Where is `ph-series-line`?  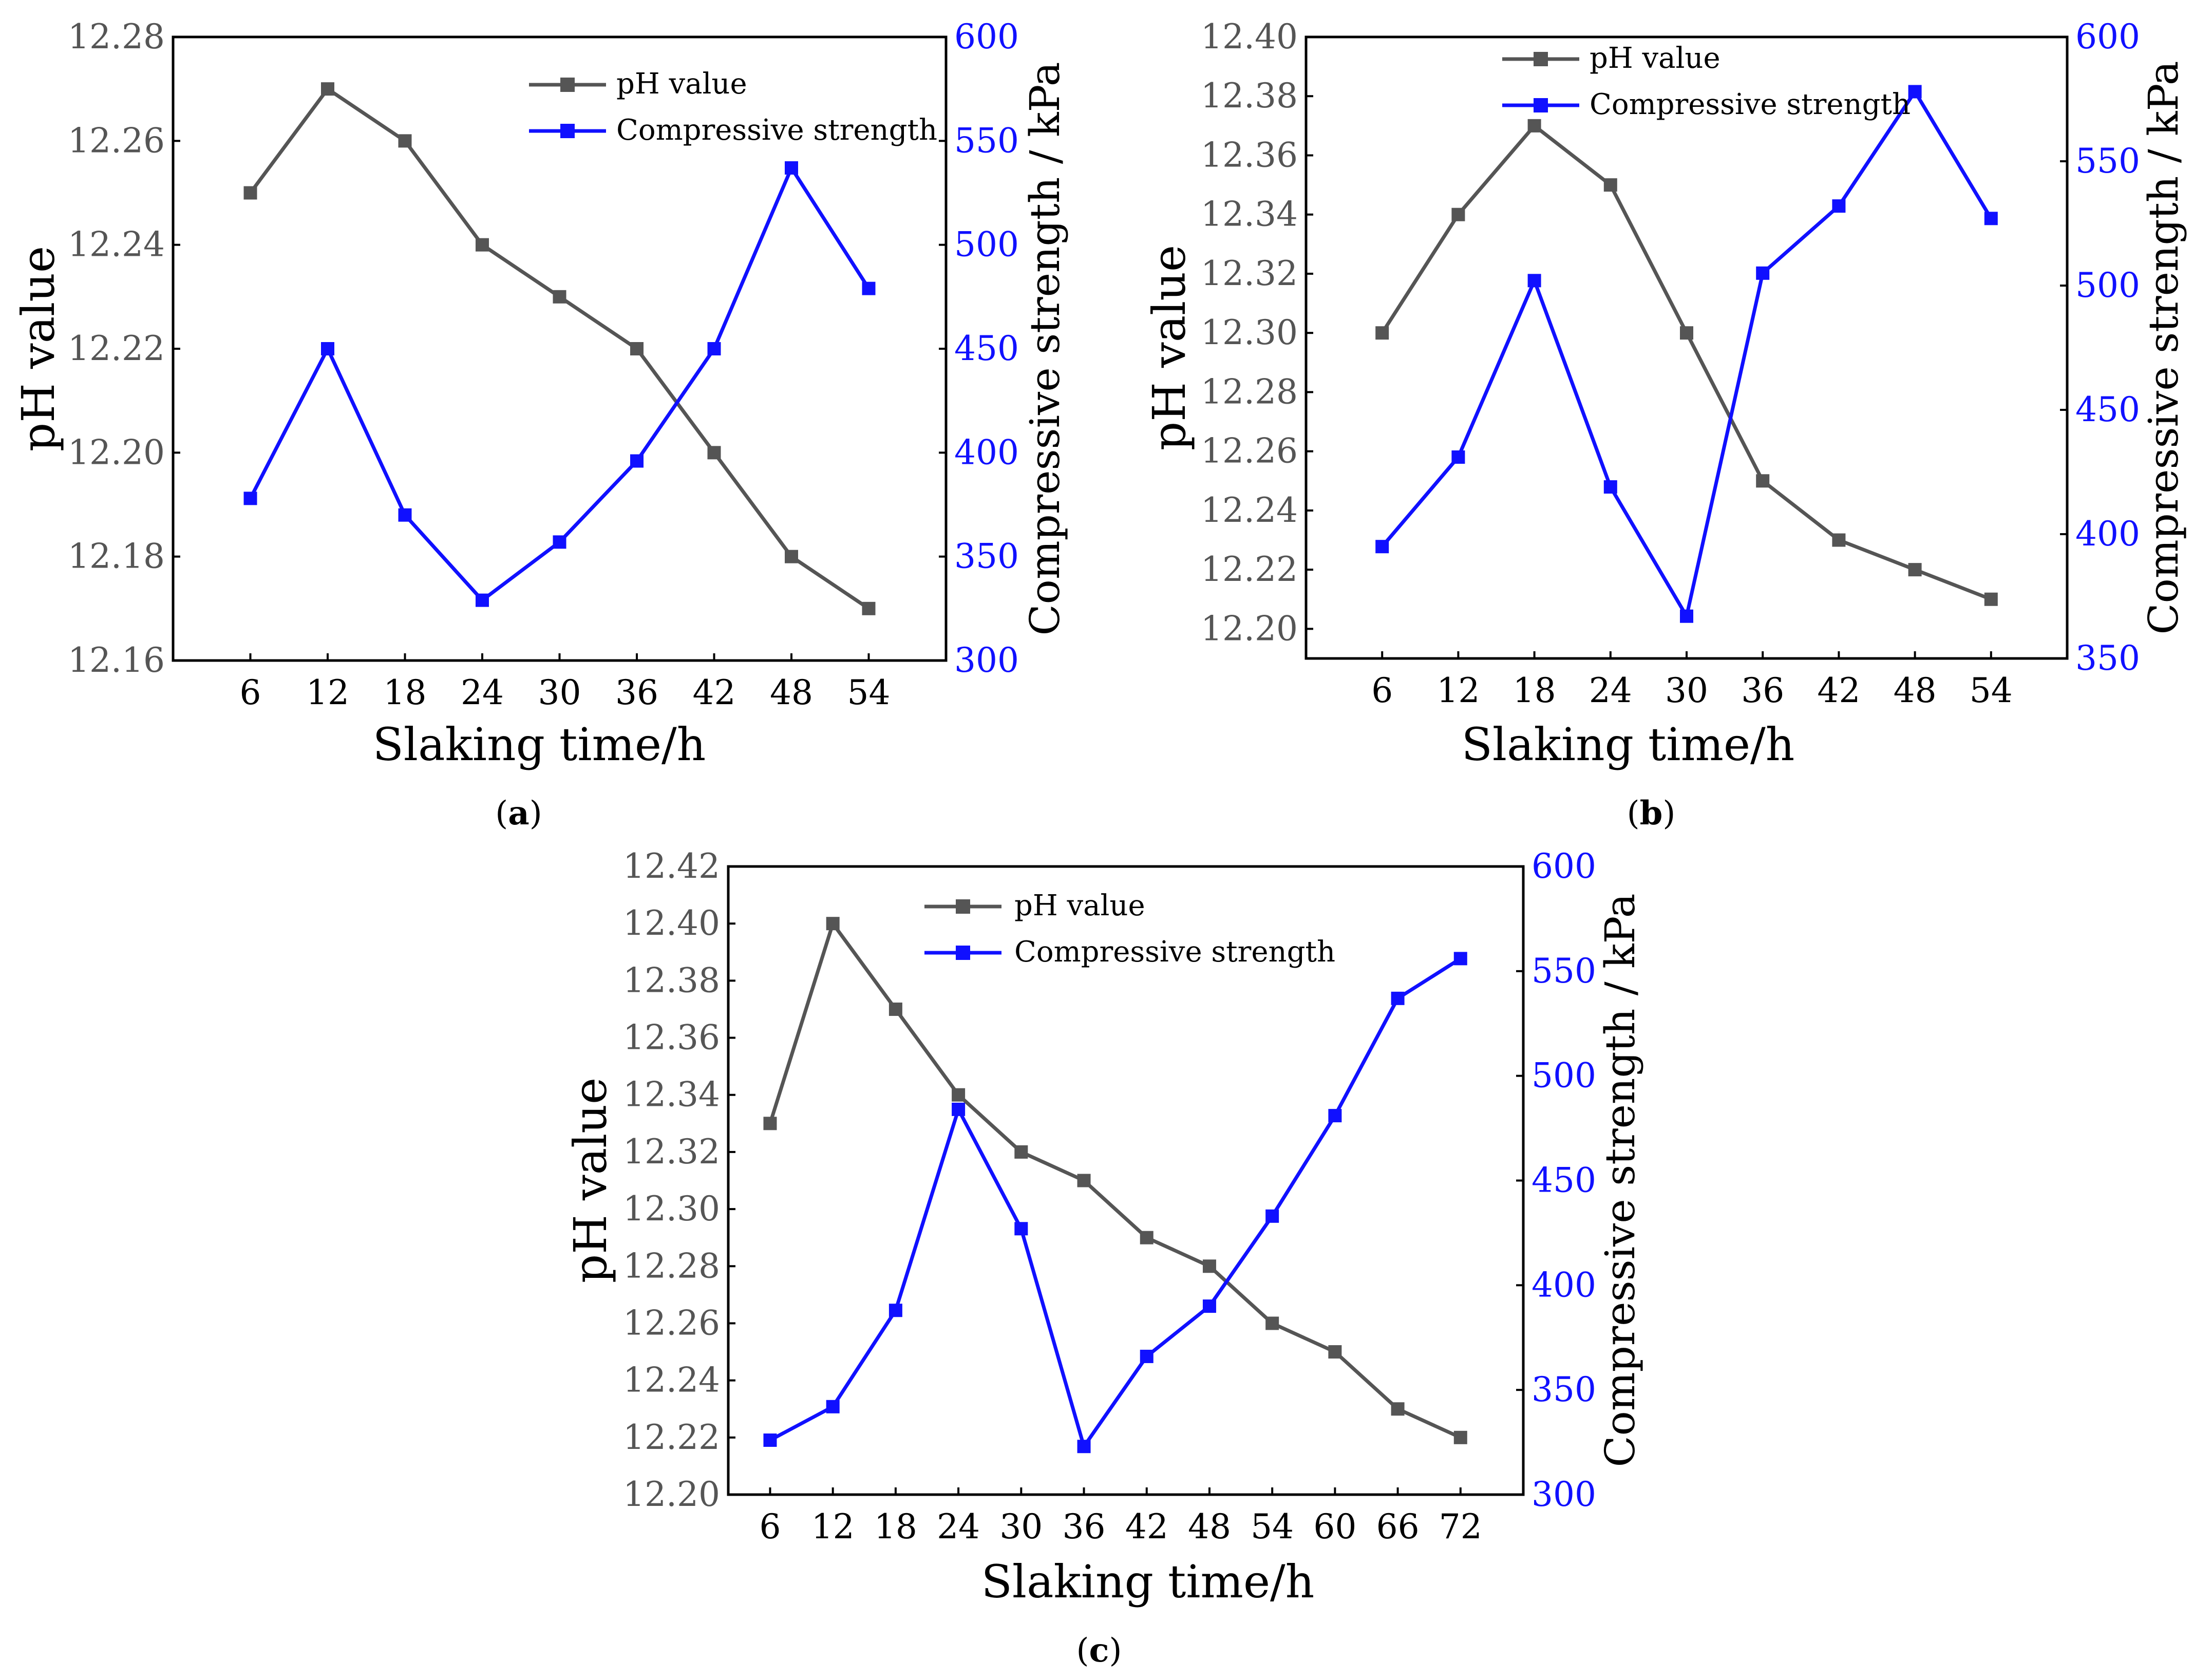
ph-series-line is located at coordinates (1115, 1180).